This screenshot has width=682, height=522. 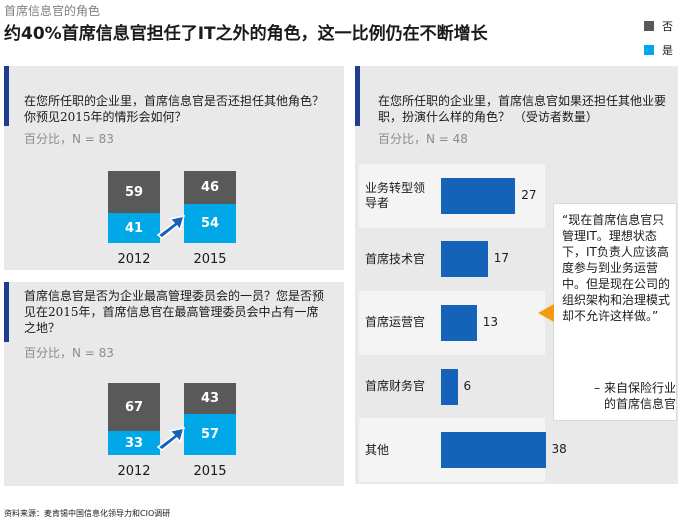 I want to click on chart2-year-label-2012: 2012, so click(x=134, y=471).